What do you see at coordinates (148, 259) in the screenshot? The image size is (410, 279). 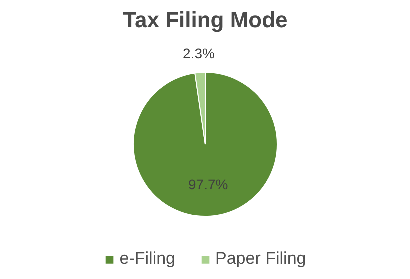 I see `legend-label: e-Filing` at bounding box center [148, 259].